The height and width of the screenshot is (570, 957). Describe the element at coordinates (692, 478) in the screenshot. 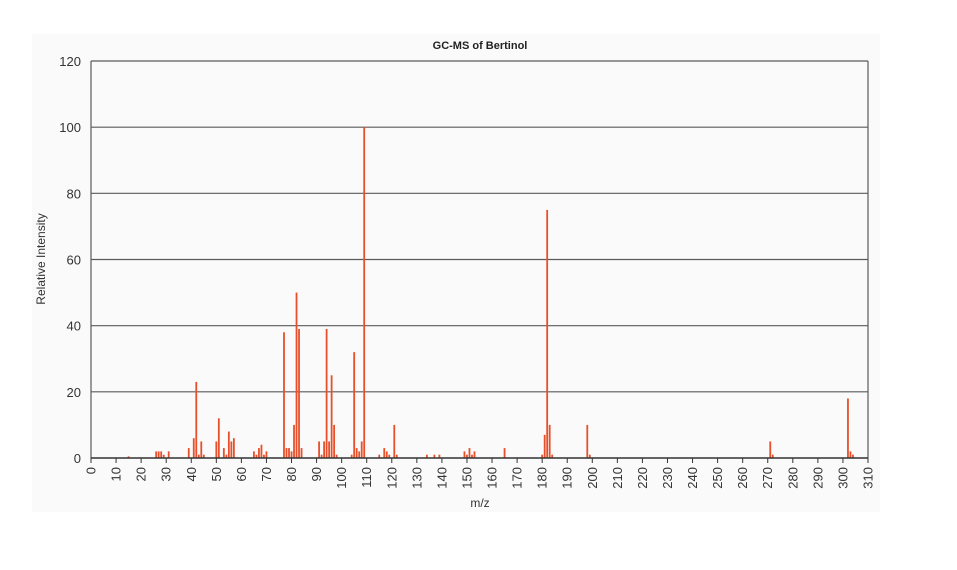

I see `x-tick-label: 240` at that location.